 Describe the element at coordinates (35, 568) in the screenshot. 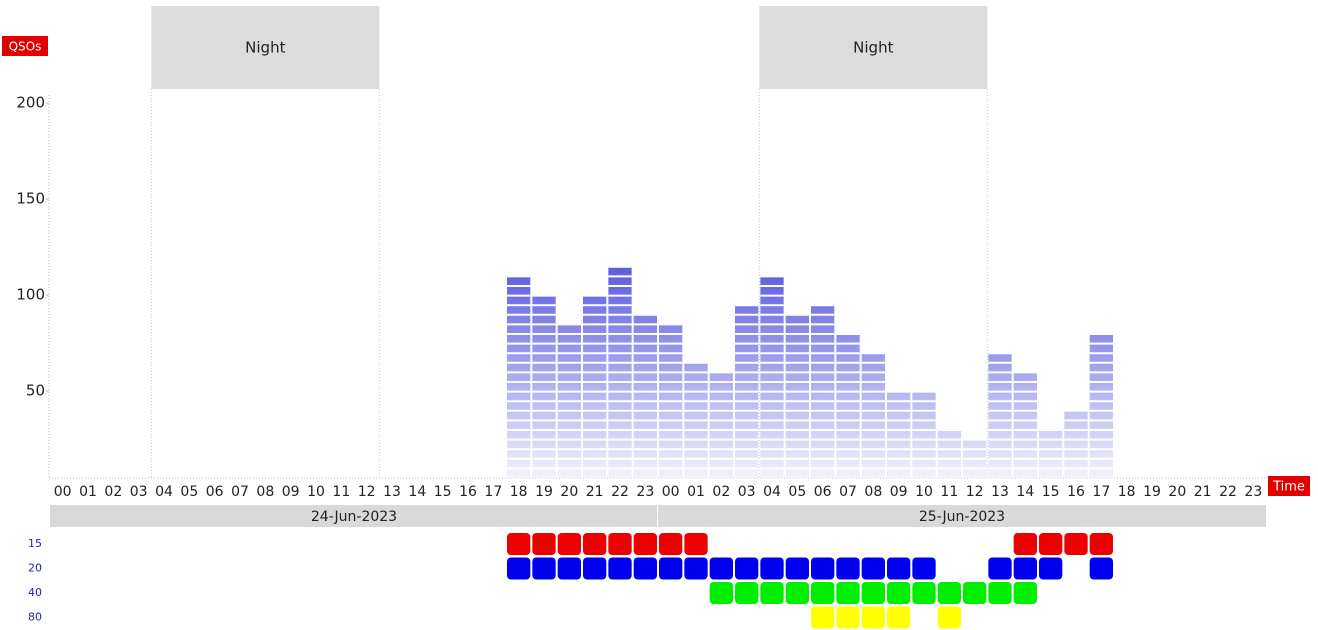

I see `band-label: 20` at that location.